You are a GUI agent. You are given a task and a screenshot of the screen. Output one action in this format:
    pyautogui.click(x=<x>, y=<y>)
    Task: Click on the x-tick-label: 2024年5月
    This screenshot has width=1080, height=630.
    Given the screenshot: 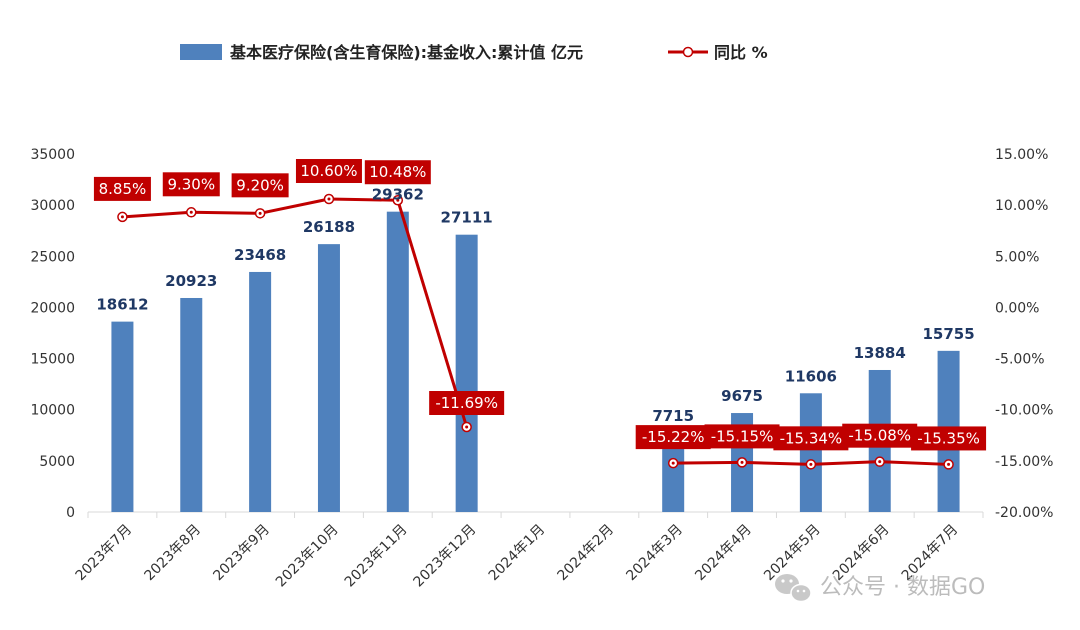 What is the action you would take?
    pyautogui.click(x=792, y=553)
    